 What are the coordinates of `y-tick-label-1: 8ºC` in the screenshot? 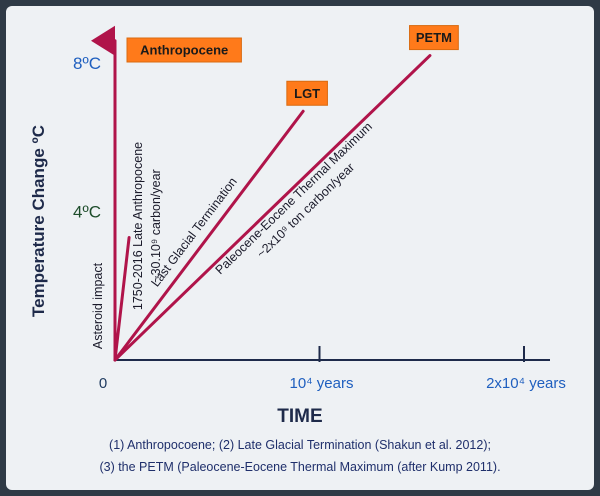 It's located at (87, 63).